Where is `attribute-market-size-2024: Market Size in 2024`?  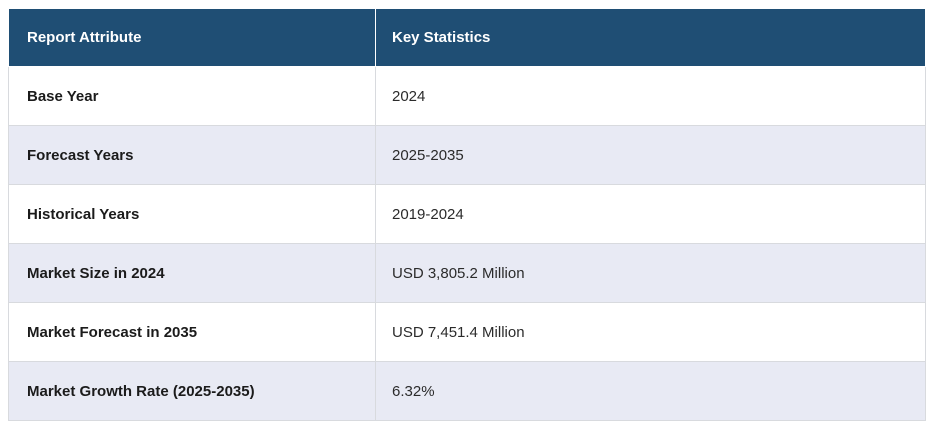
attribute-market-size-2024: Market Size in 2024 is located at coordinates (192, 273).